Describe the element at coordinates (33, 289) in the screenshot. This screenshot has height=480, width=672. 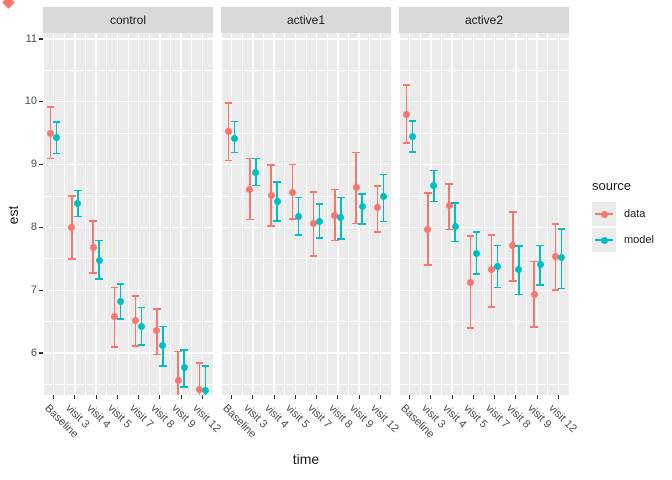
I see `y-tick-label: 7` at that location.